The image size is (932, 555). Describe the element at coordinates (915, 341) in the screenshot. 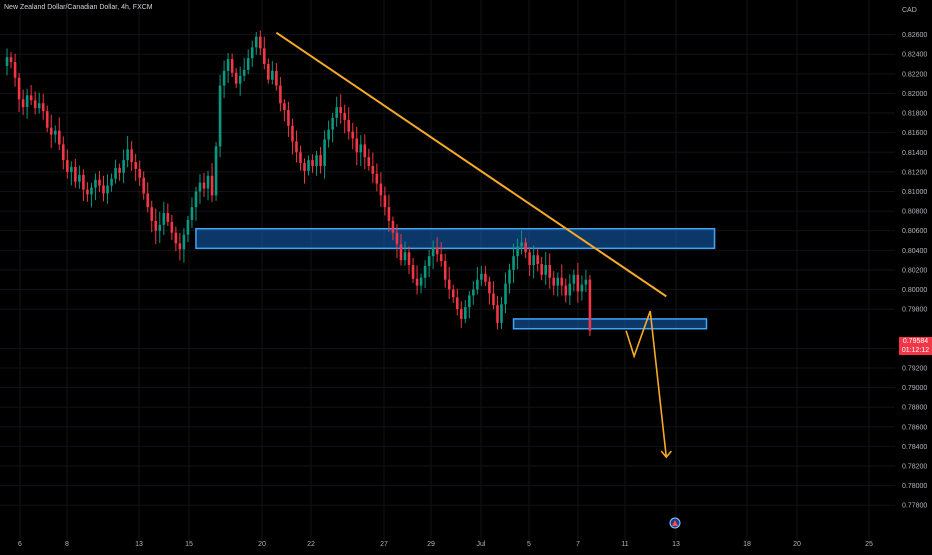

I see `current-price-label: 0.79584` at that location.